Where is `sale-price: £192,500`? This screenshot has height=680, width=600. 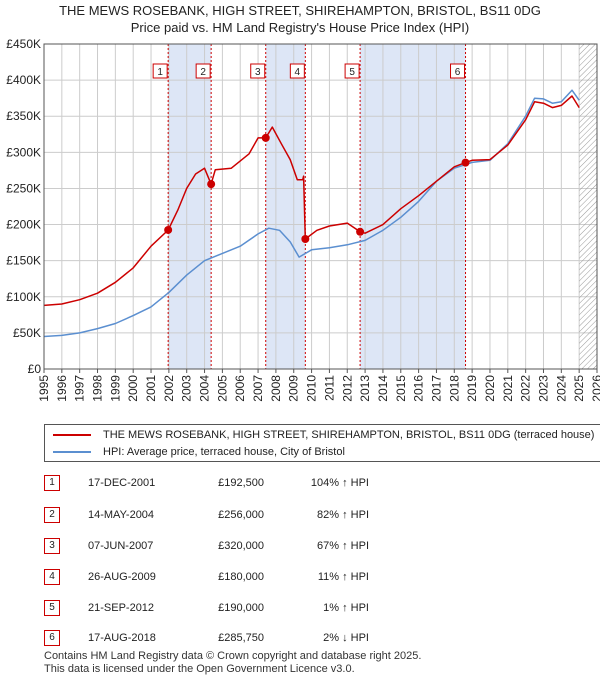 sale-price: £192,500 is located at coordinates (241, 483).